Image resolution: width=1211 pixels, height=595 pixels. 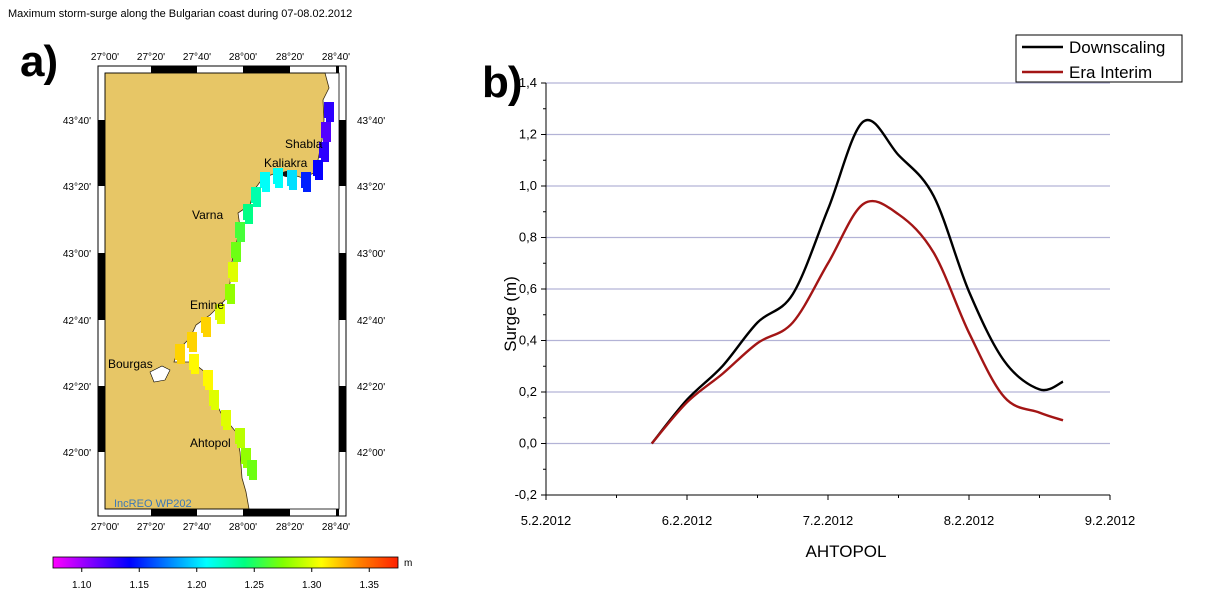 What do you see at coordinates (528, 237) in the screenshot?
I see `y-tick-label: 0,8` at bounding box center [528, 237].